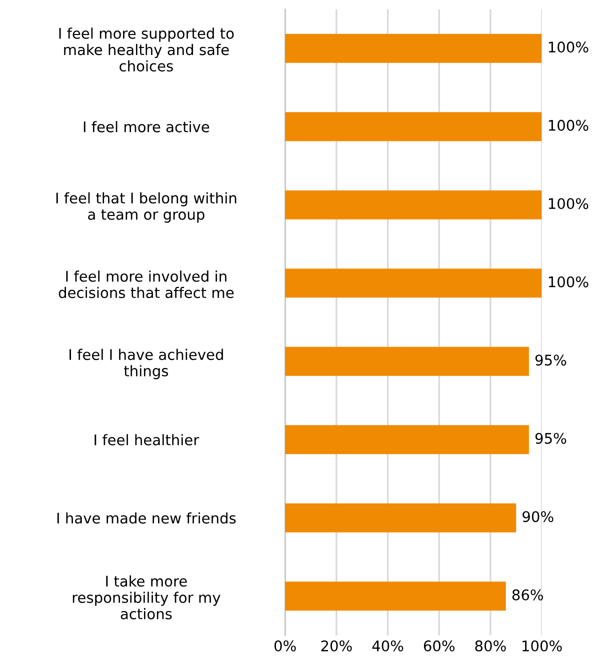 Image resolution: width=604 pixels, height=659 pixels. I want to click on x-tick-label: 80%, so click(490, 646).